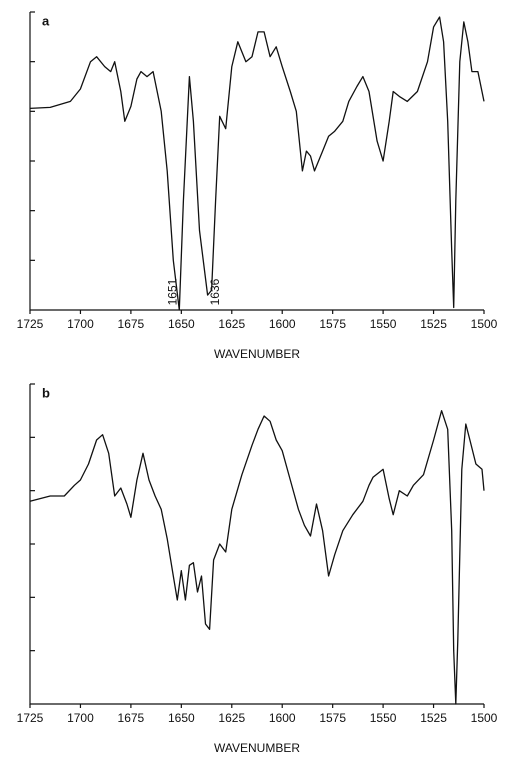  What do you see at coordinates (172, 291) in the screenshot?
I see `peak-annotation: 1651` at bounding box center [172, 291].